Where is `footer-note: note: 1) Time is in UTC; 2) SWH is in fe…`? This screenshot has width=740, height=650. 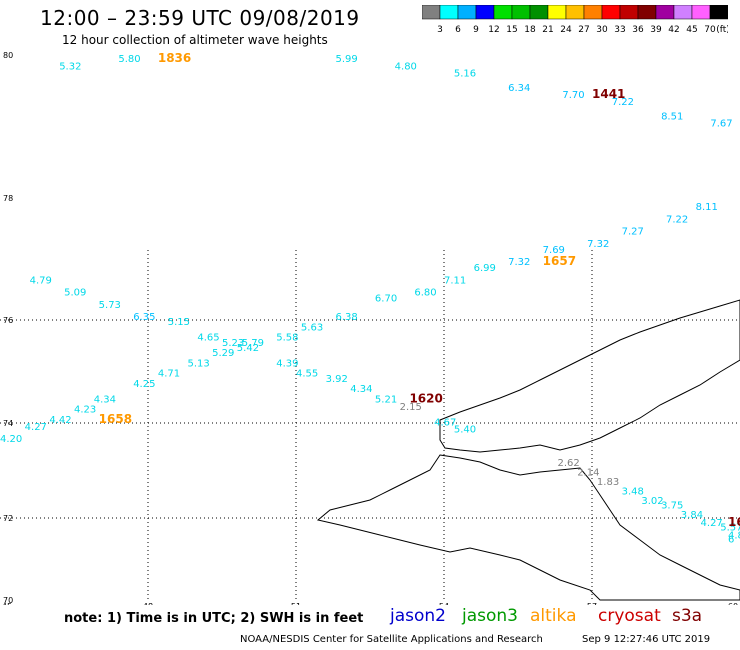 footer-note: note: 1) Time is in UTC; 2) SWH is in fe… is located at coordinates (214, 618).